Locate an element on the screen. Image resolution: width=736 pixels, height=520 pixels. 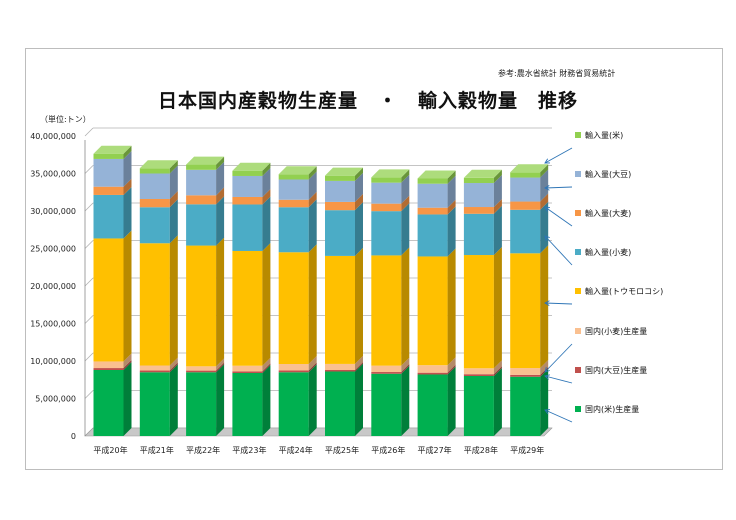
legend-label: 輸入量(トウモロコシ) is located at coordinates (624, 291).